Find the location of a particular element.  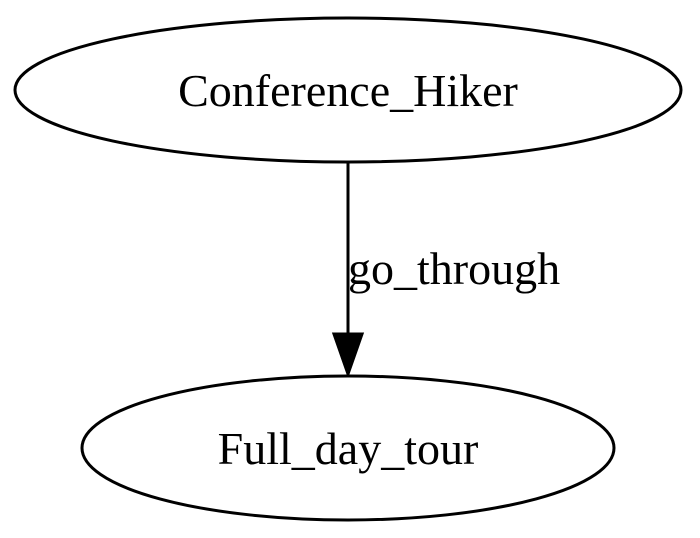

edge-label: go_through is located at coordinates (454, 268).